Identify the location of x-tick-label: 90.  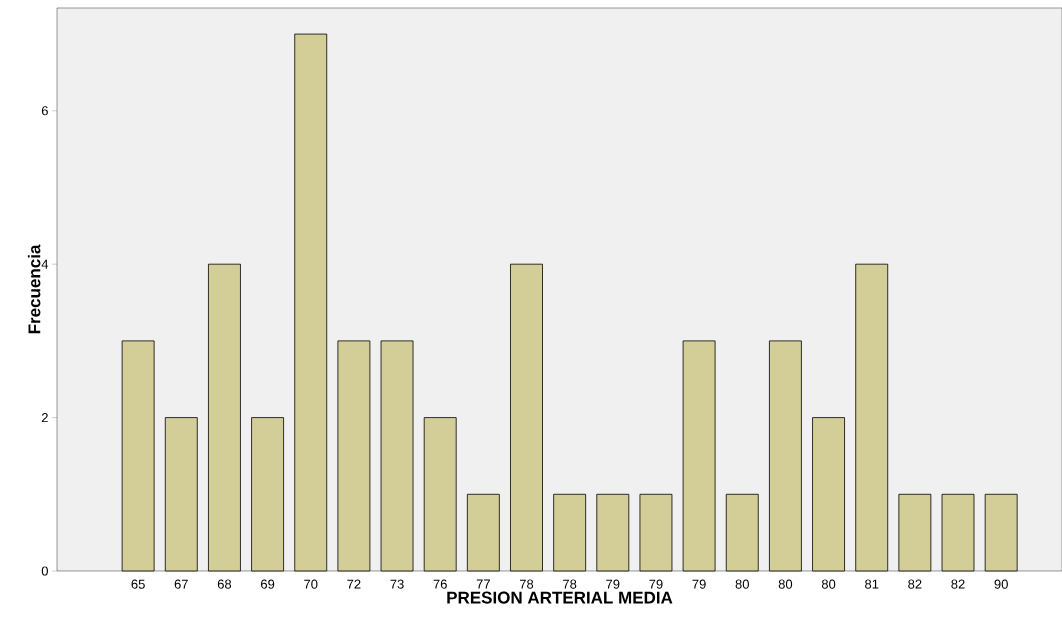
(1001, 584).